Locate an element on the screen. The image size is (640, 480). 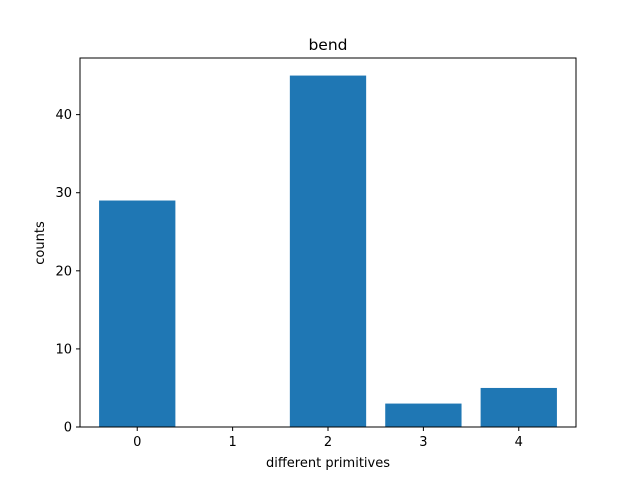
x-tick-label: 4 is located at coordinates (519, 442).